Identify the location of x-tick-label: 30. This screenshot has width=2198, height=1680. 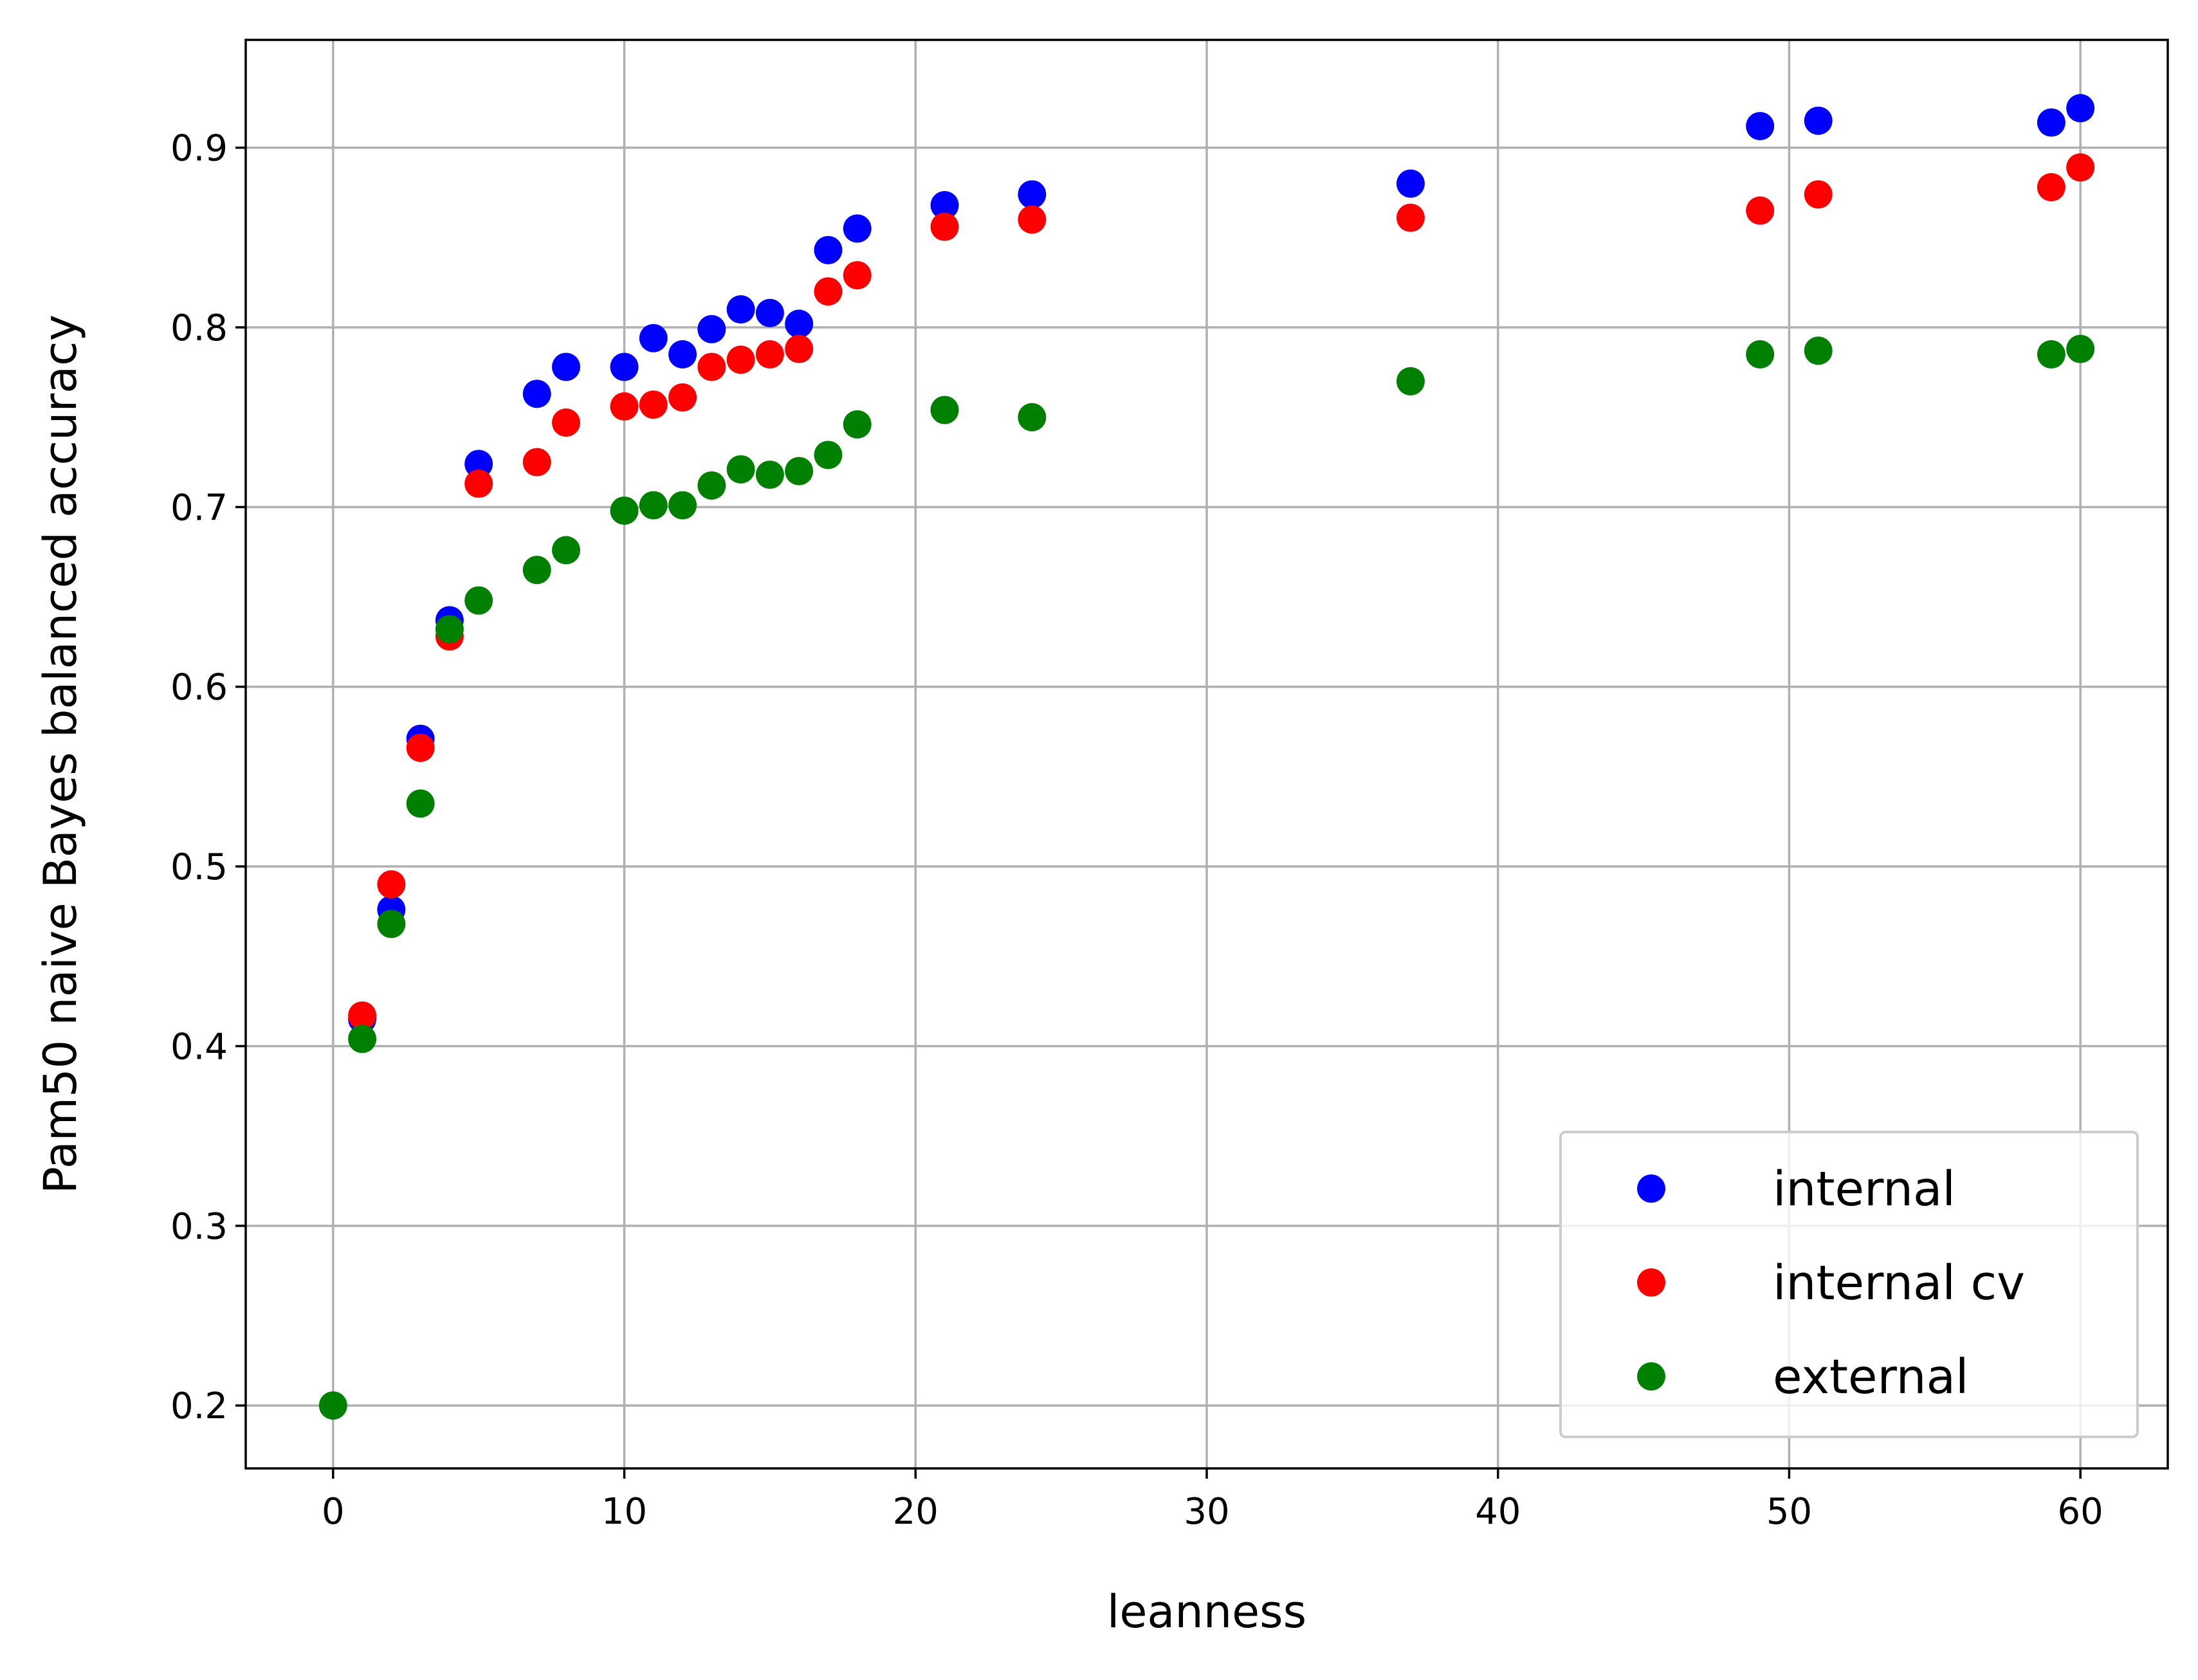
(1206, 1512).